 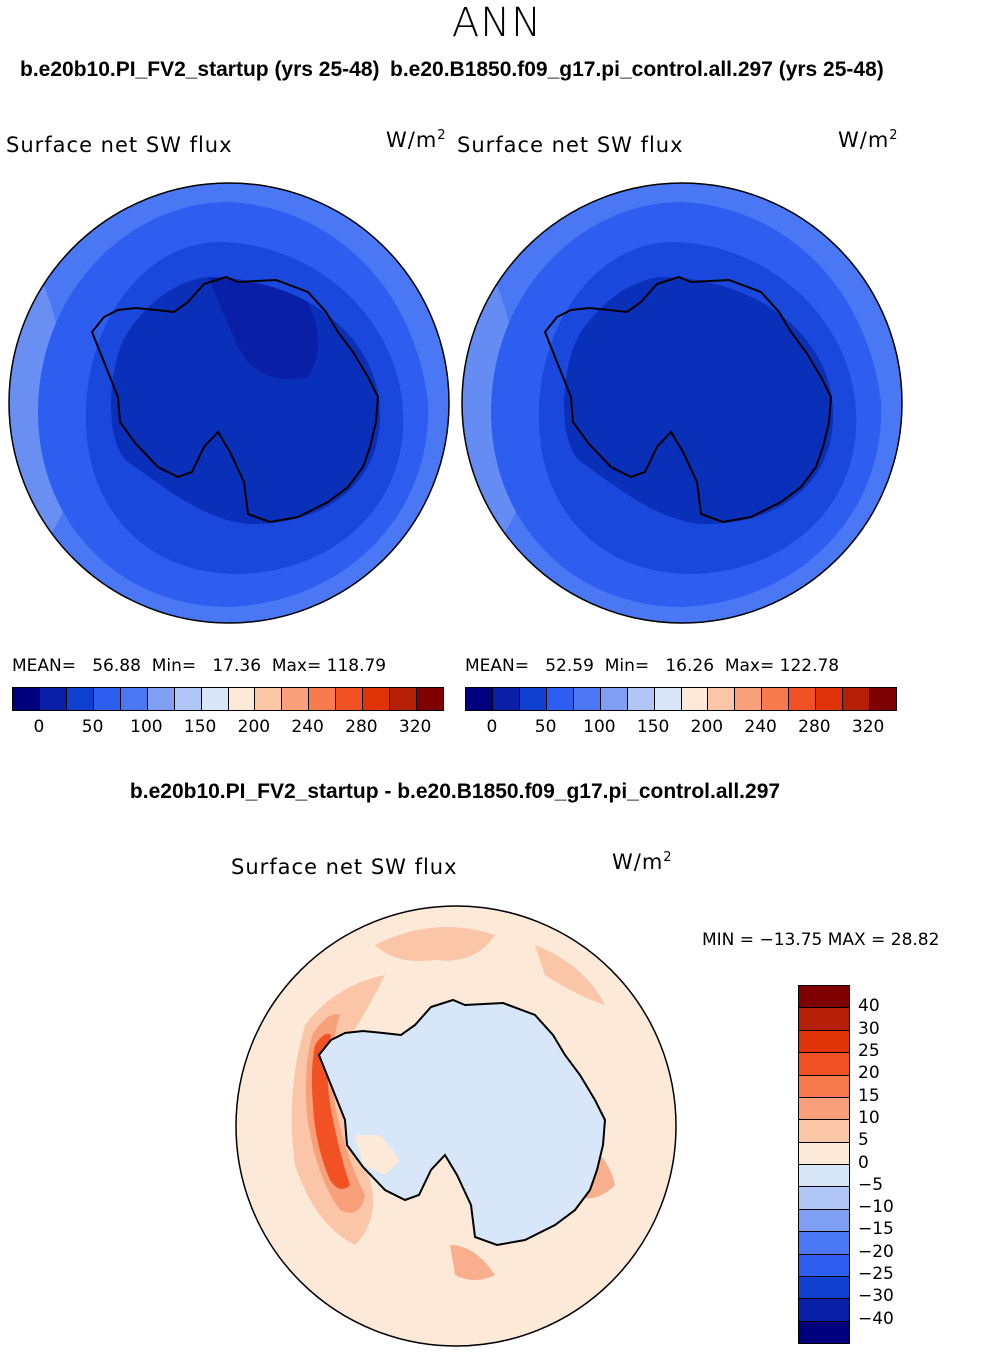 I want to click on variable-title-right: Surface net SW flux, so click(x=570, y=145).